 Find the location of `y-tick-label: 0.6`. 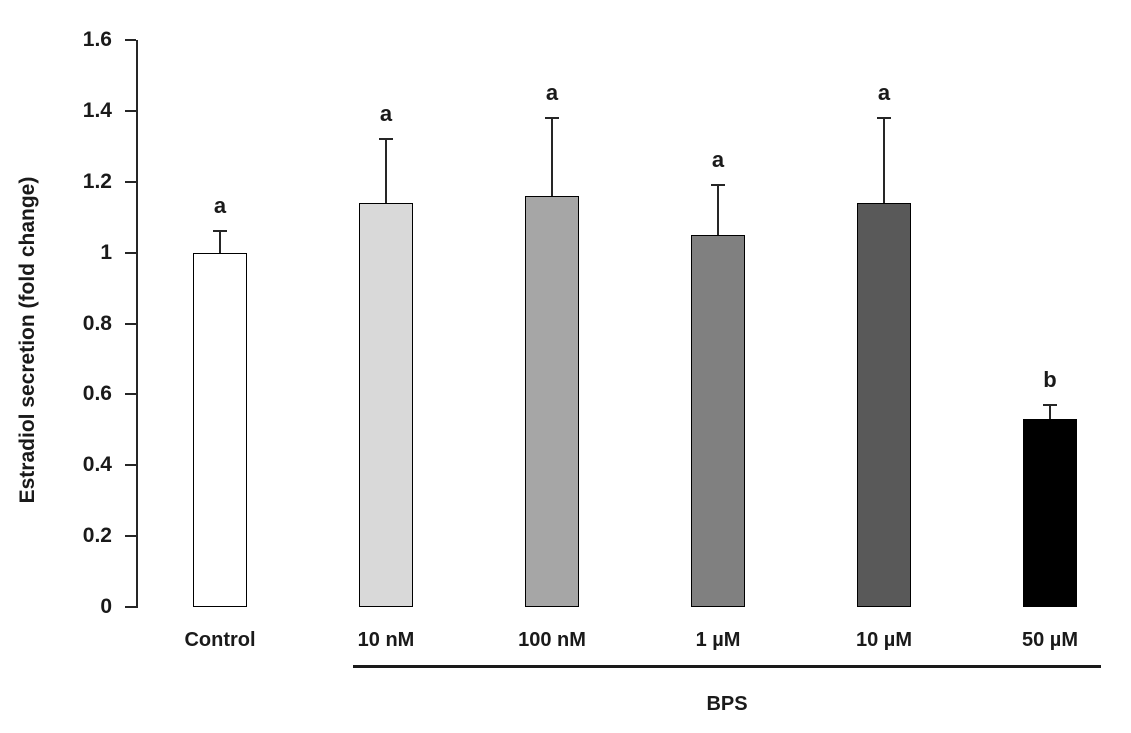

y-tick-label: 0.6 is located at coordinates (97, 394).